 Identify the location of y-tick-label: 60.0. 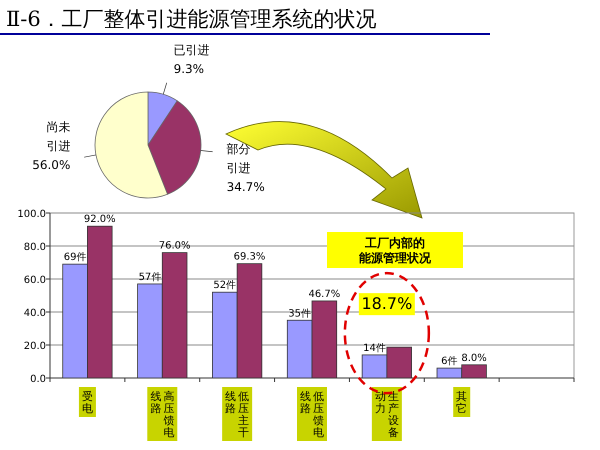
(35, 280).